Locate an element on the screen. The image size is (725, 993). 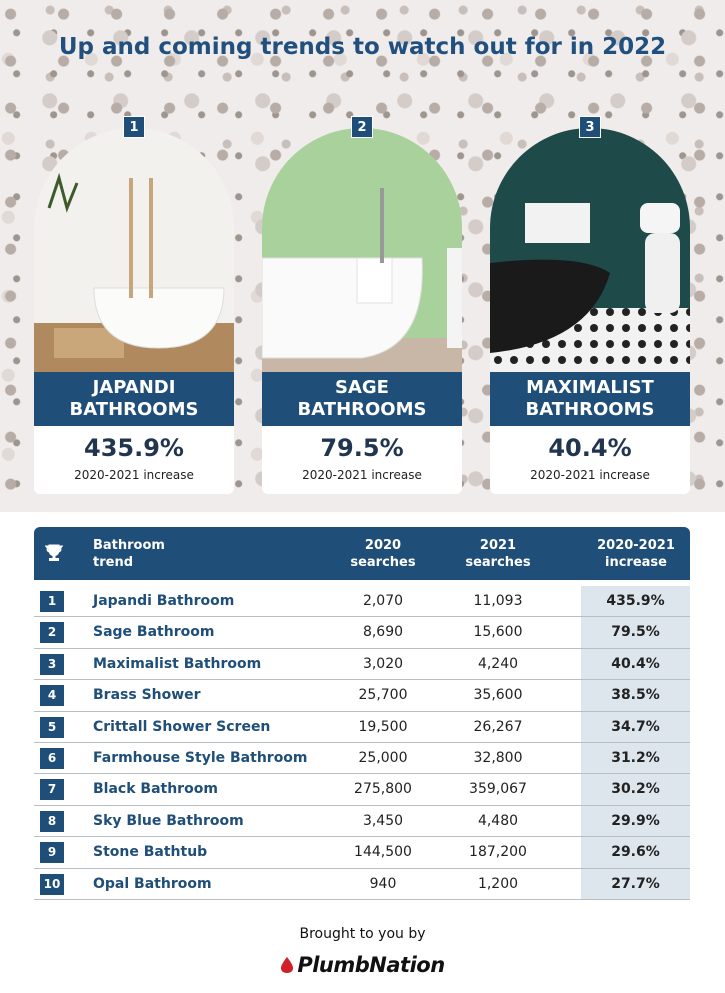
trend-name: Crittall Shower Screen is located at coordinates (182, 726).